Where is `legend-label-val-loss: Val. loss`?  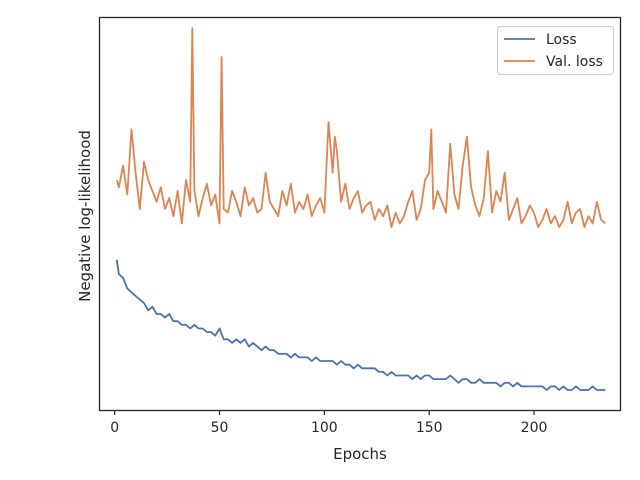
legend-label-val-loss: Val. loss is located at coordinates (574, 62).